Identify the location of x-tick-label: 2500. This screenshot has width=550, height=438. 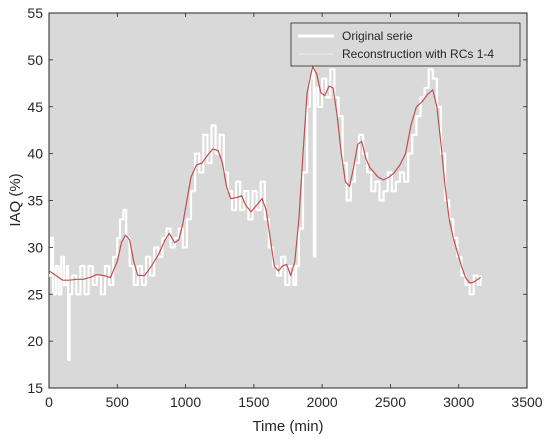
(390, 402).